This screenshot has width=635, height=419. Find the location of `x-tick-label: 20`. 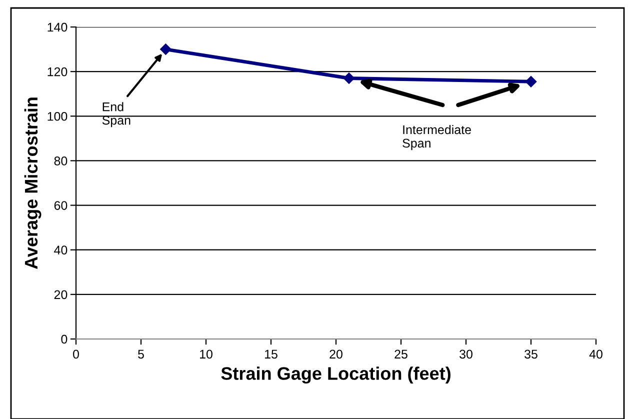

x-tick-label: 20 is located at coordinates (336, 354).